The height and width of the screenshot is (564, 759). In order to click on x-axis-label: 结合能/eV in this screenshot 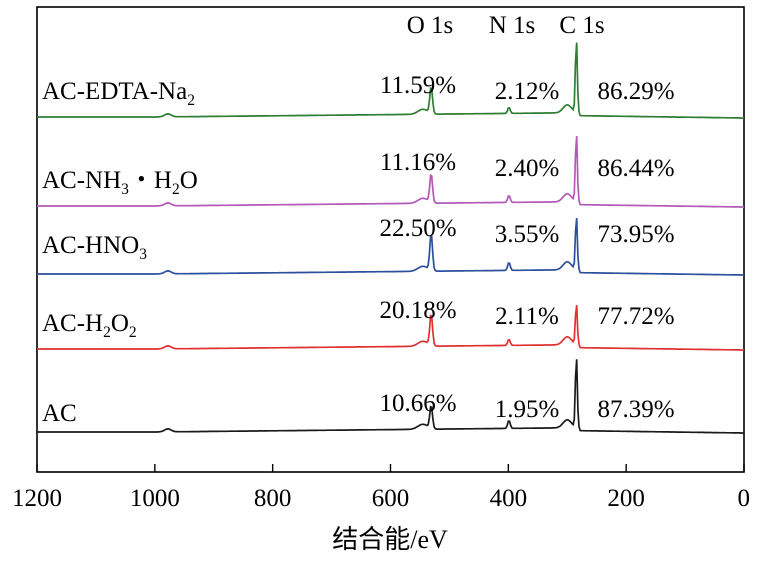, I will do `click(390, 539)`.